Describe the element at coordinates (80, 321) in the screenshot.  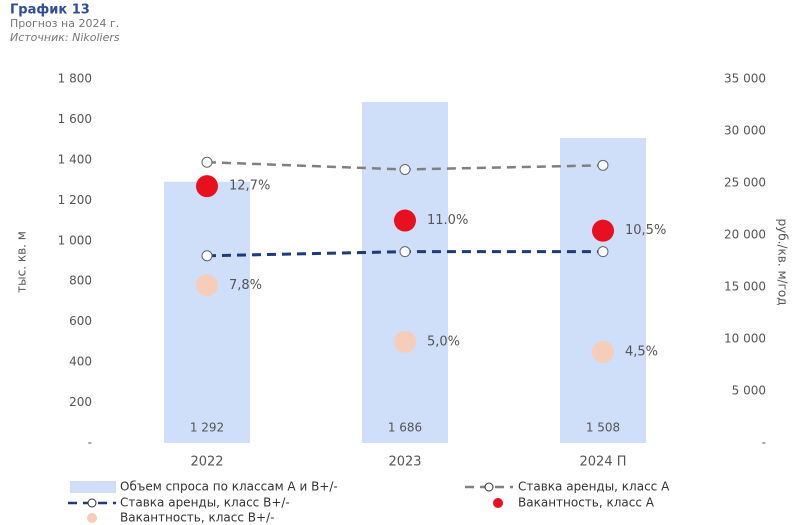
I see `y-tick-label: 600` at that location.